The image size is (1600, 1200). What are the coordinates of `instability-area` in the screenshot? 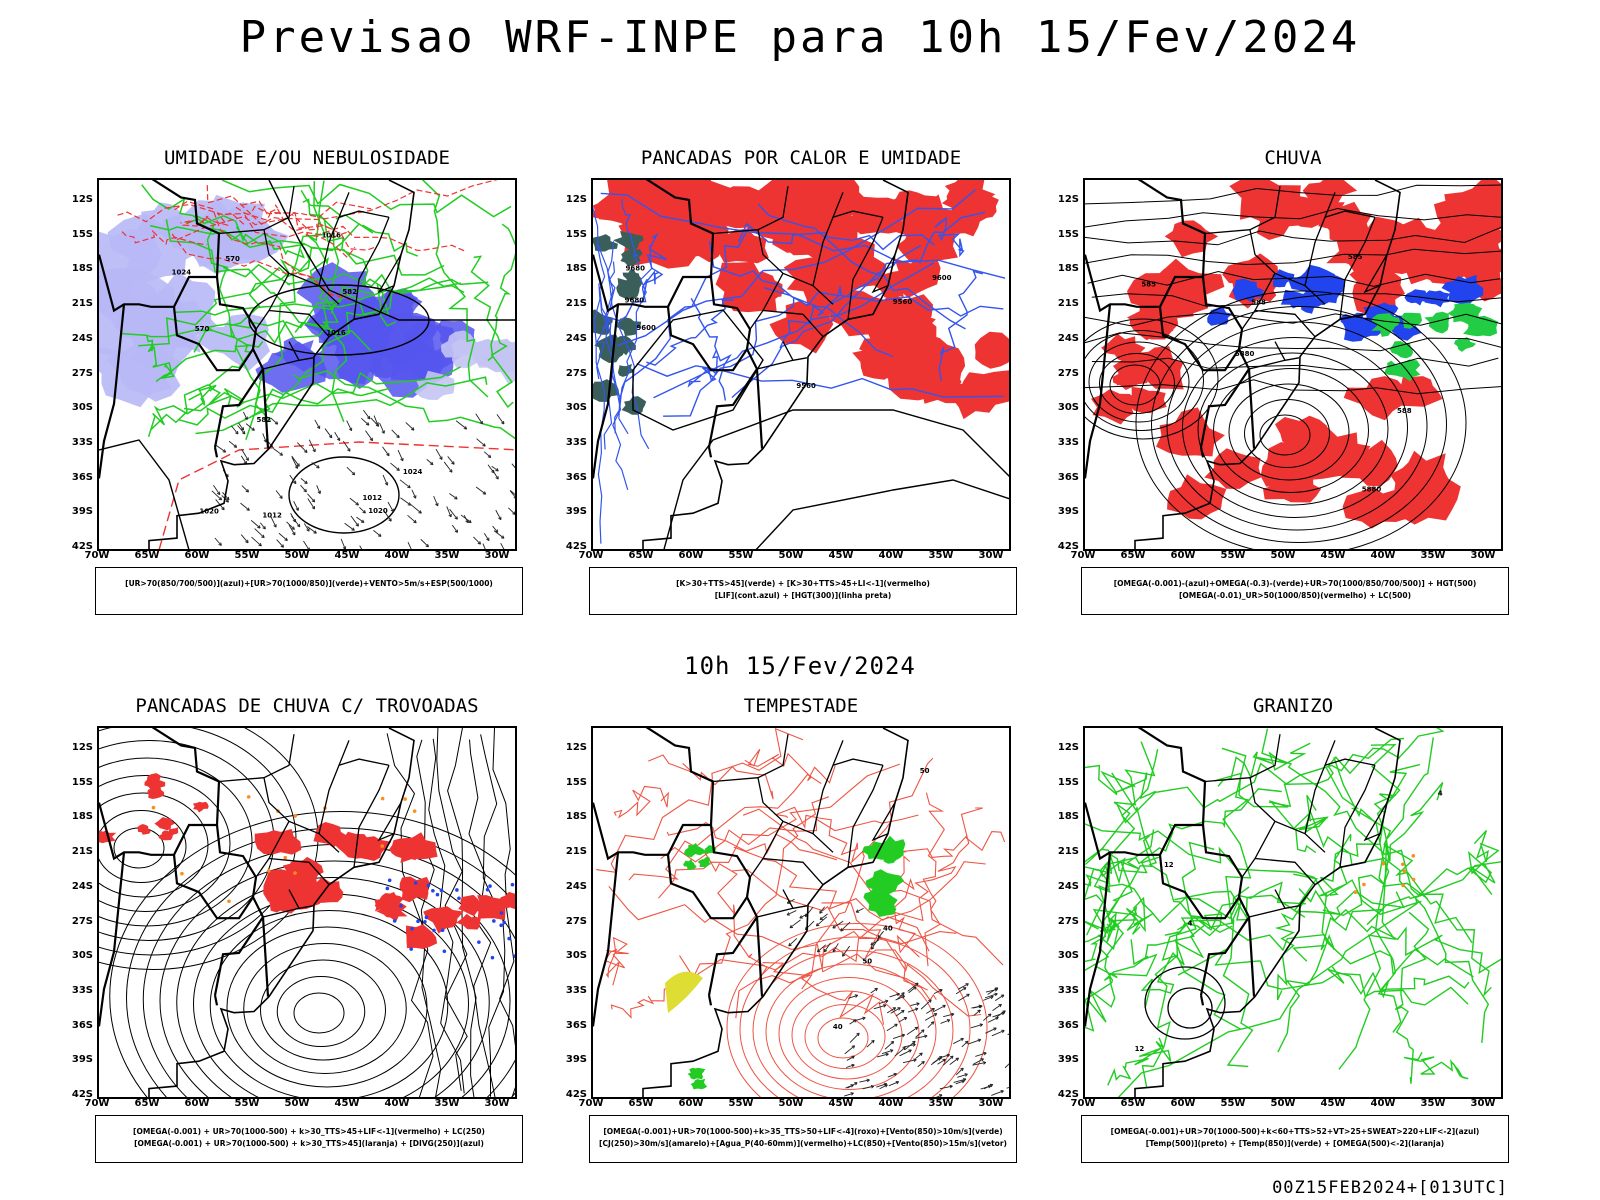 It's located at (626, 370).